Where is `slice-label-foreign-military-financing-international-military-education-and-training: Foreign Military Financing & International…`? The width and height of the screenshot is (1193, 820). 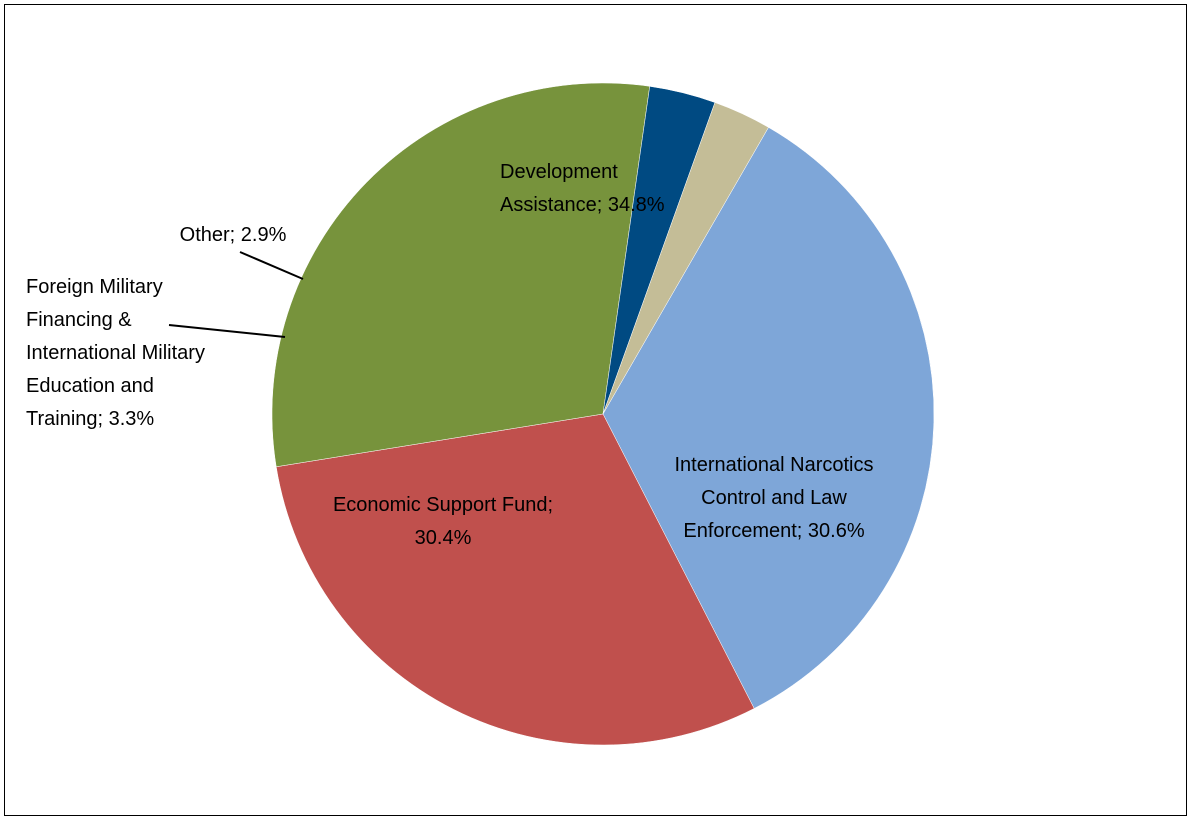
slice-label-foreign-military-financing-international-military-education-and-training: Foreign Military Financing & International… is located at coordinates (115, 353).